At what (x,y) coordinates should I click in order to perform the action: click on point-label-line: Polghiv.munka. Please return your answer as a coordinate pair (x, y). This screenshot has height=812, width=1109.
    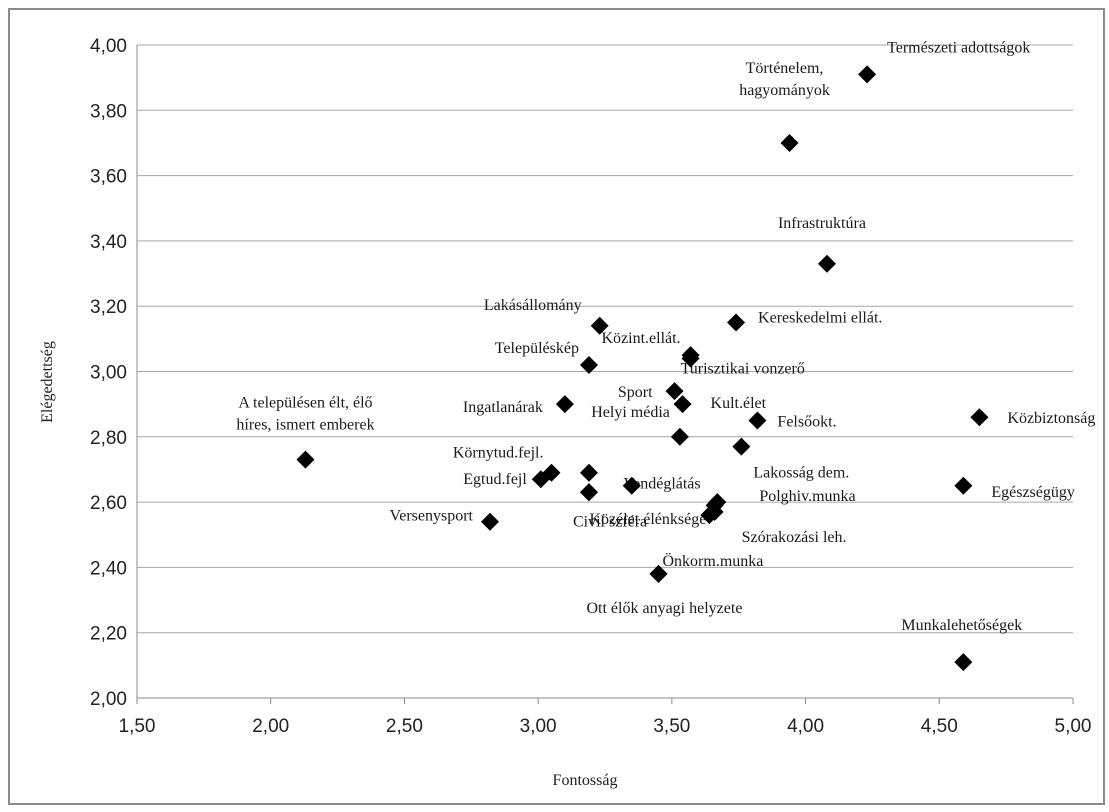
    Looking at the image, I should click on (807, 496).